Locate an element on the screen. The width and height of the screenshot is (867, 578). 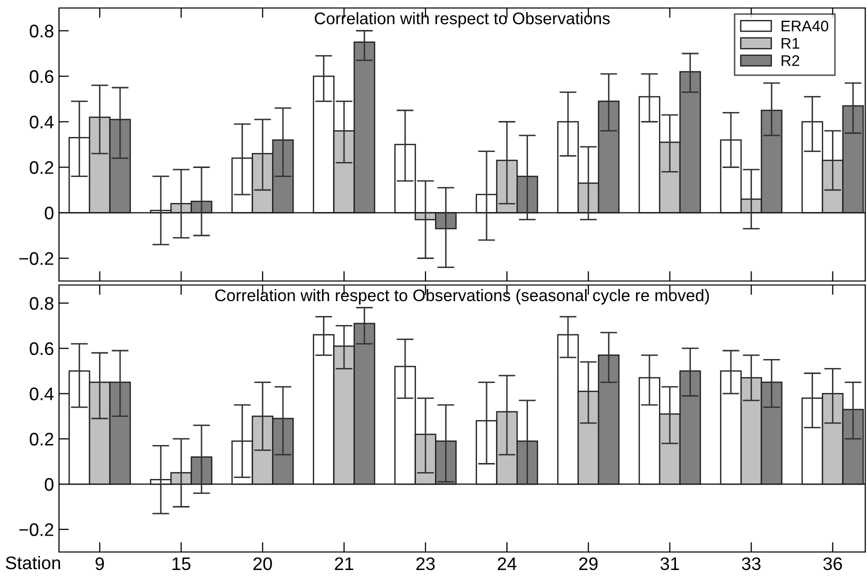
x-tick-label: 33 is located at coordinates (751, 563).